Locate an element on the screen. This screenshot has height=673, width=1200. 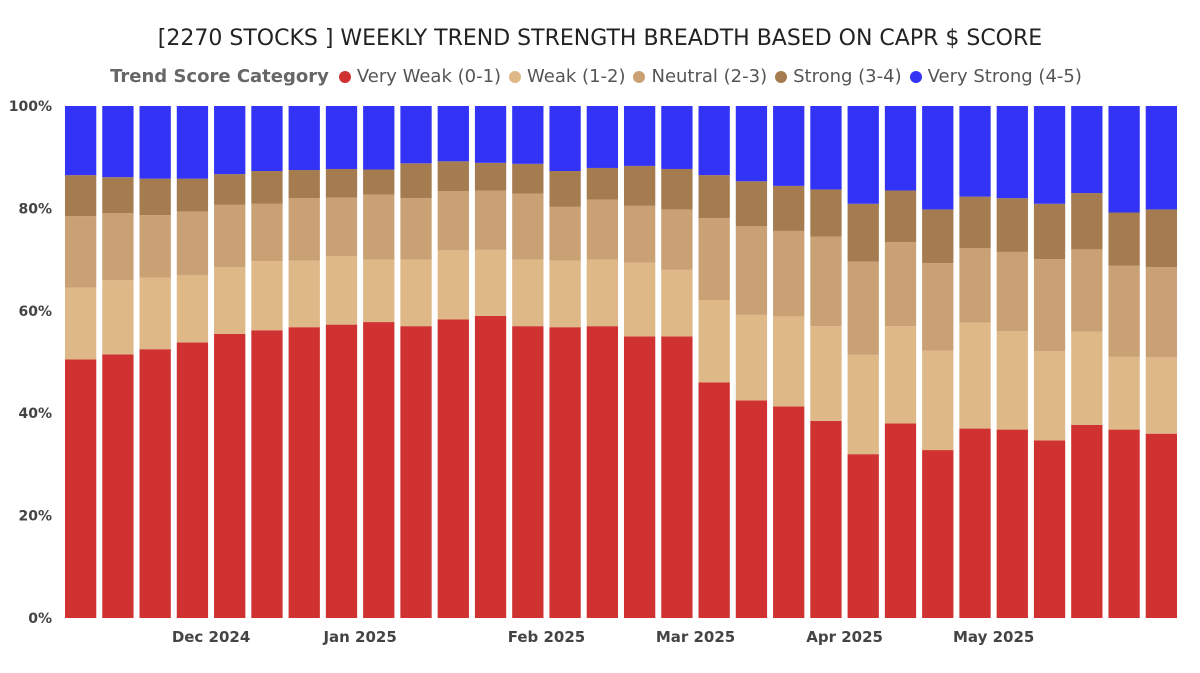
legend-item-weak: Weak (1-2) is located at coordinates (567, 76).